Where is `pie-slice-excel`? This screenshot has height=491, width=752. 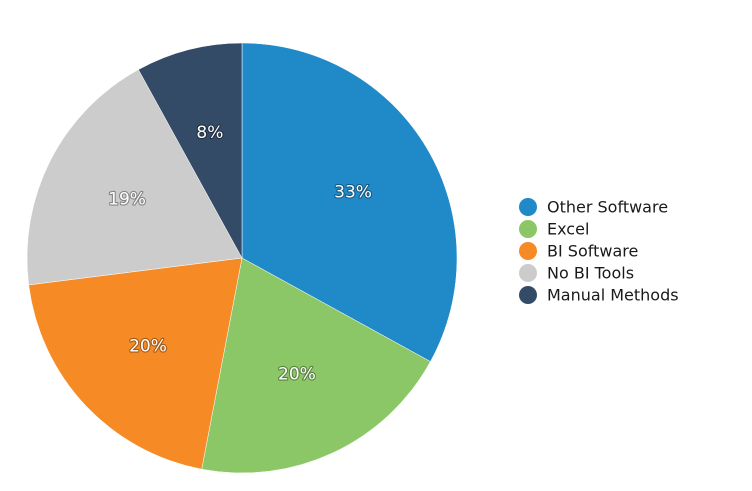
pie-slice-excel is located at coordinates (316, 365).